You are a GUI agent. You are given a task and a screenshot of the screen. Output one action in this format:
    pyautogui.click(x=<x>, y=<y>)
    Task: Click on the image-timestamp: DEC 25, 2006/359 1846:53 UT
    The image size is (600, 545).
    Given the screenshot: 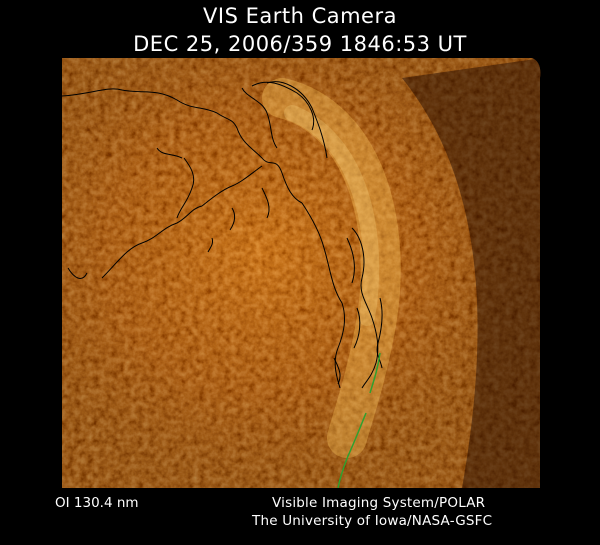 What is the action you would take?
    pyautogui.click(x=300, y=44)
    